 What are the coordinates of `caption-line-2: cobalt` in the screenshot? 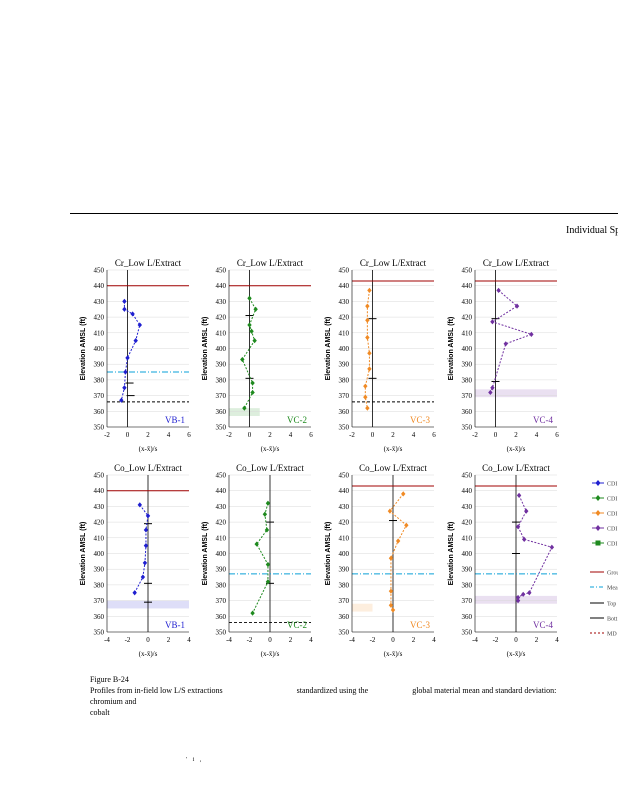 It's located at (100, 712).